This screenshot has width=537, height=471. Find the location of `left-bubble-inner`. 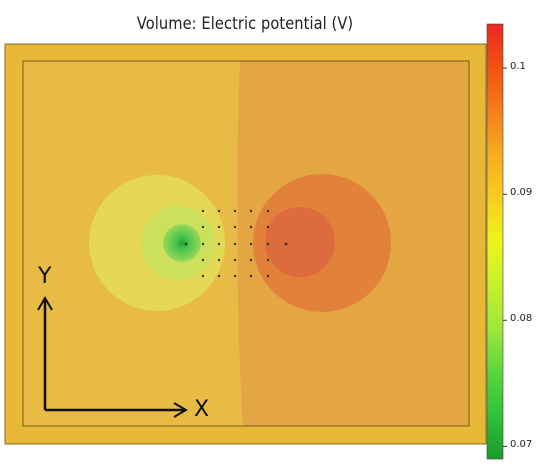

left-bubble-inner is located at coordinates (182, 243).